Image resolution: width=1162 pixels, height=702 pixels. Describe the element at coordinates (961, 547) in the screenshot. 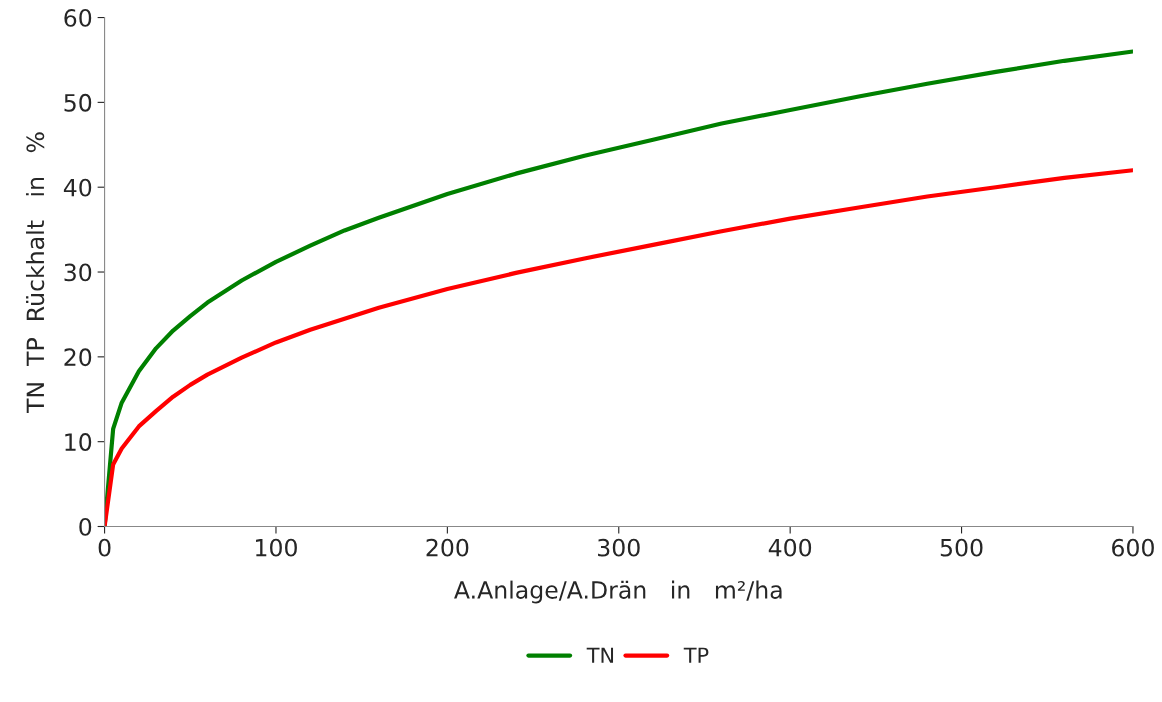

I see `x-tick-label: 500` at that location.